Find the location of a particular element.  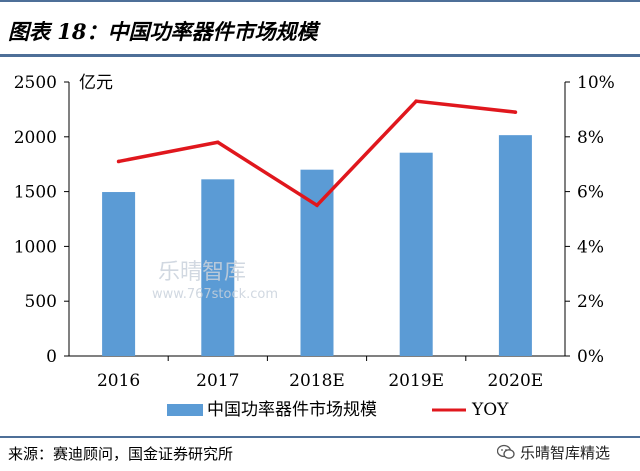

x-tick-label: 2018E is located at coordinates (317, 381).